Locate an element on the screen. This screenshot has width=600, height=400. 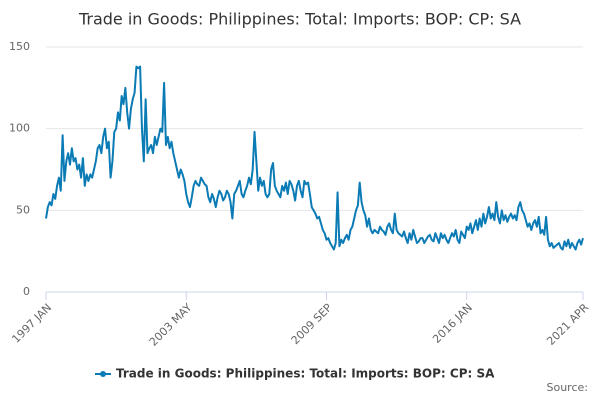
y-tick-label: 0 is located at coordinates (26, 291).